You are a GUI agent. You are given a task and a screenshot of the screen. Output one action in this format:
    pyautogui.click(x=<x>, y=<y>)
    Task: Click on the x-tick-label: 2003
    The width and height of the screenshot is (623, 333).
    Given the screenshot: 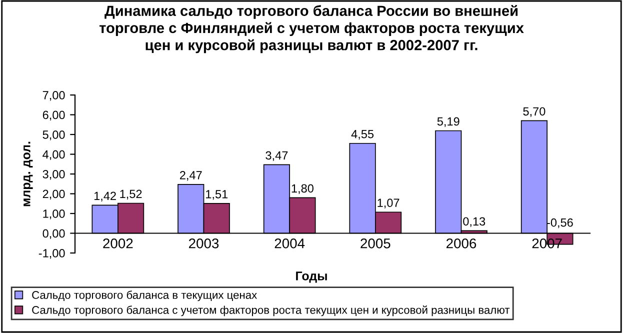 What is the action you would take?
    pyautogui.click(x=204, y=243)
    